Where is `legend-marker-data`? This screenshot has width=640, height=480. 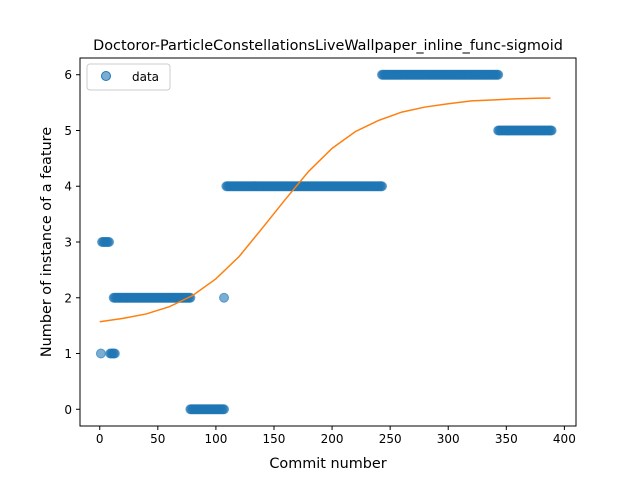
legend-marker-data is located at coordinates (106, 76).